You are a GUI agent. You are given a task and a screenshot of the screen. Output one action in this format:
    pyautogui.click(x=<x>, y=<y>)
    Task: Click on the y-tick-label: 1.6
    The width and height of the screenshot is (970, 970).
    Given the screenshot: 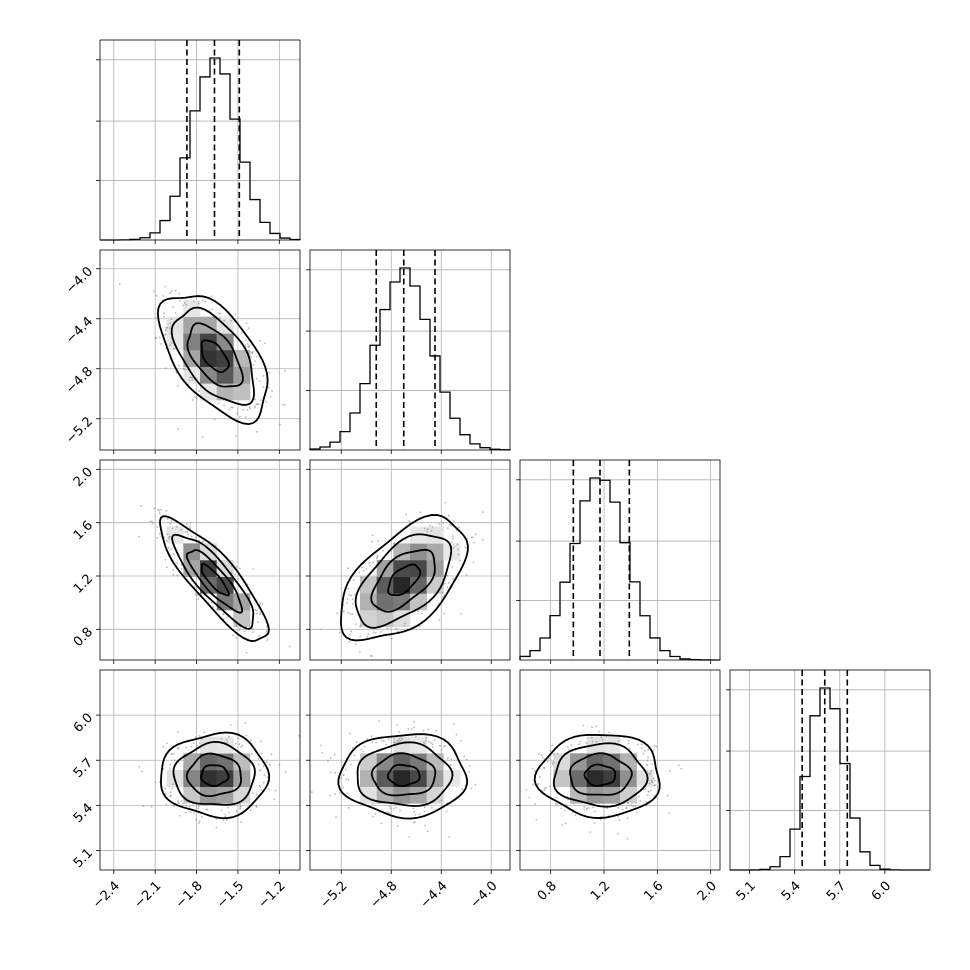 What is the action you would take?
    pyautogui.click(x=83, y=530)
    